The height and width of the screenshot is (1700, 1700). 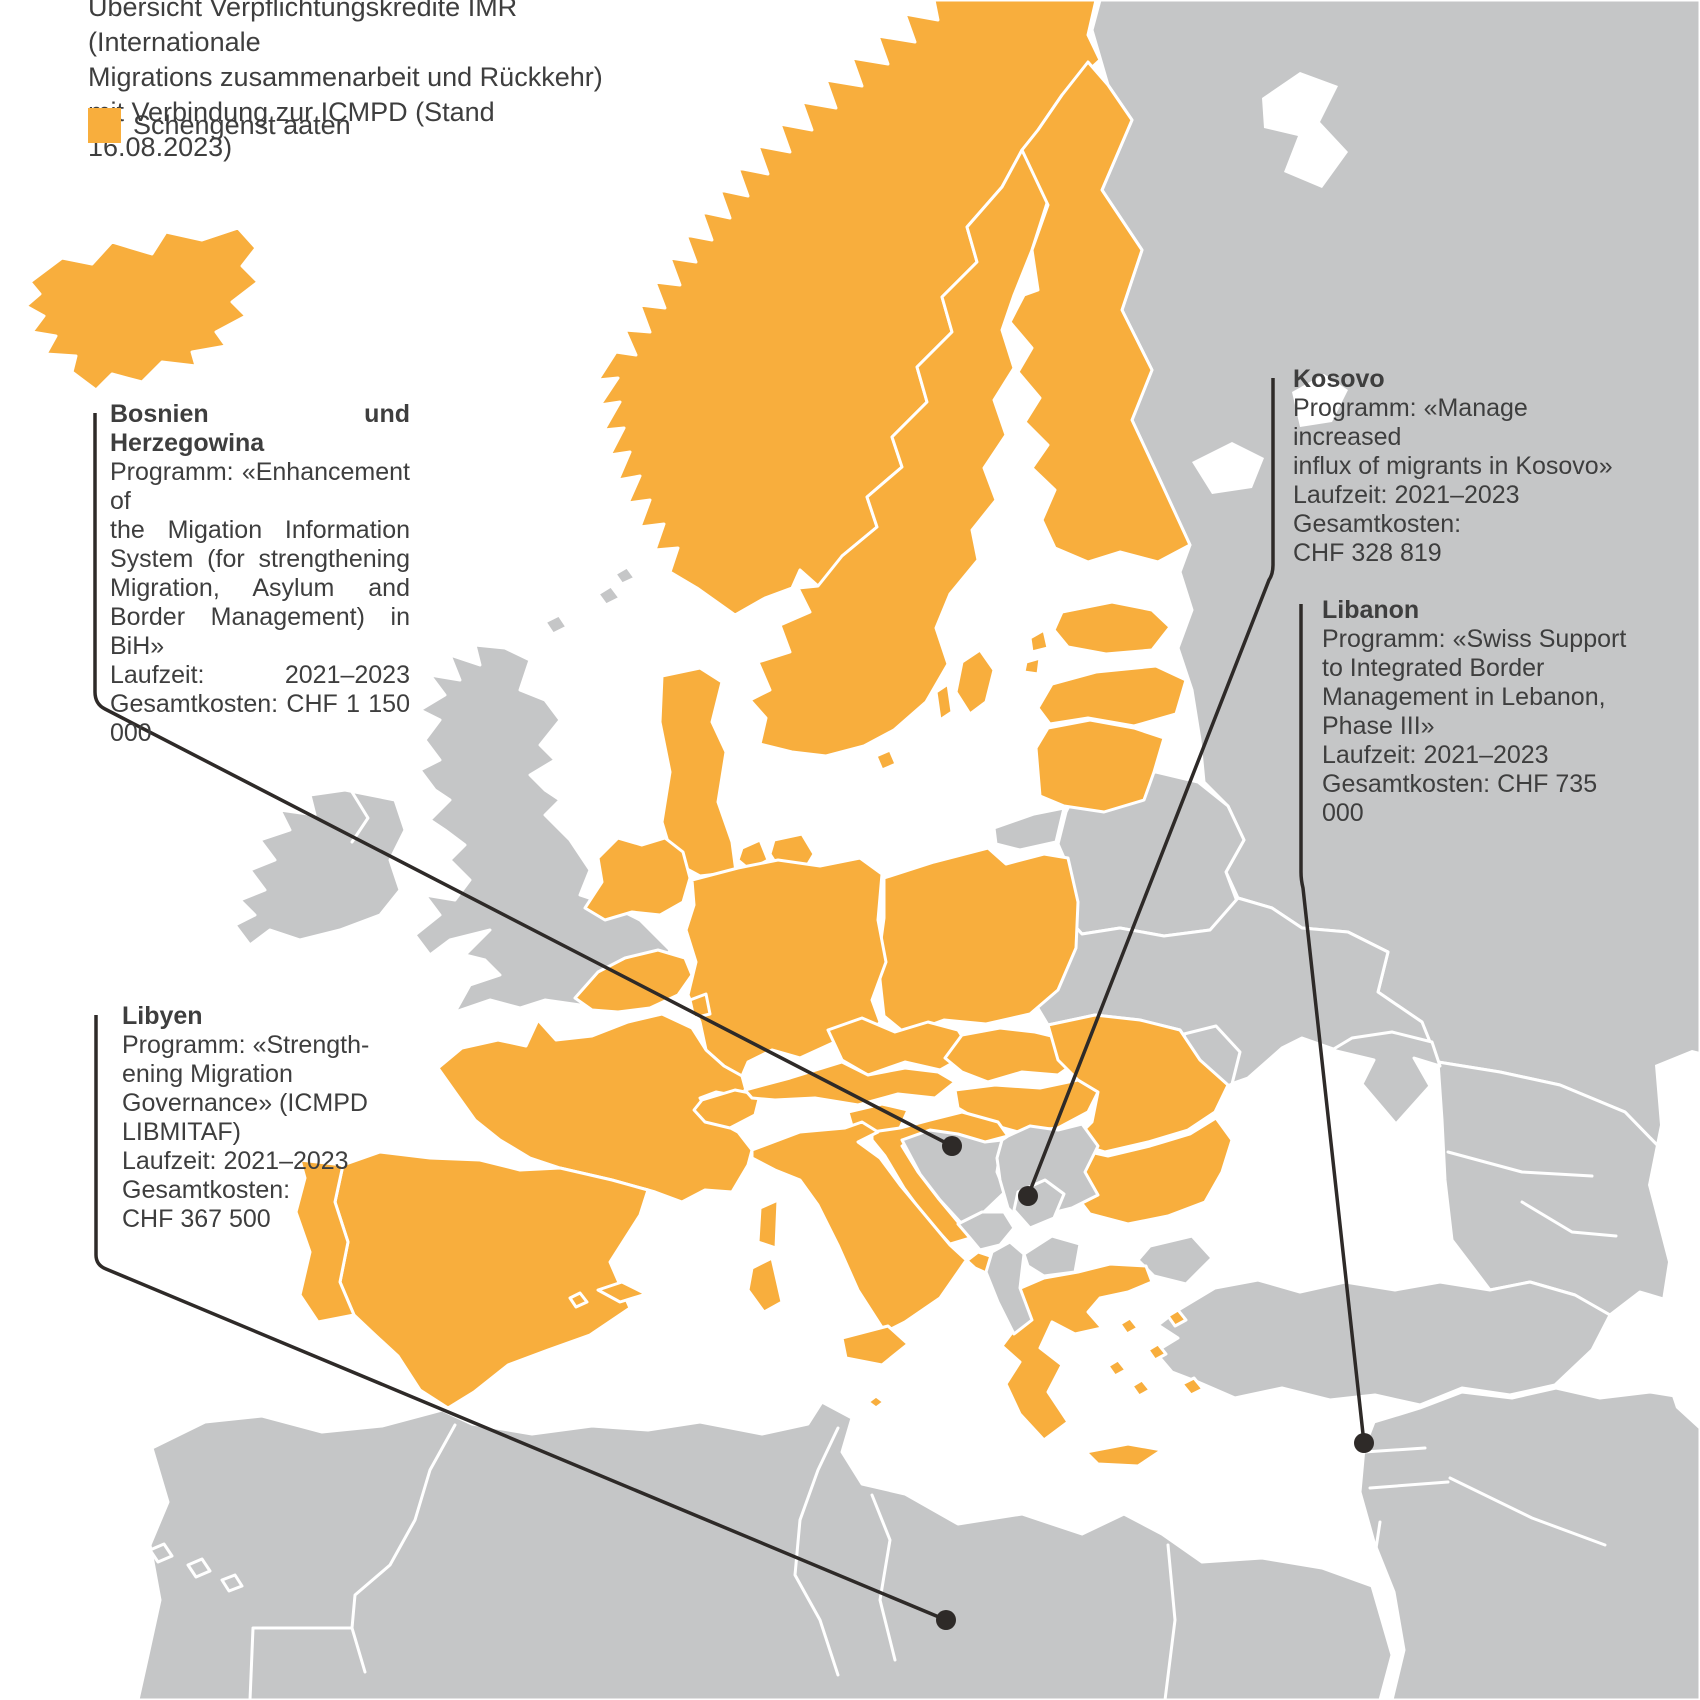 I want to click on annotation-line: LIBMITAF), so click(x=181, y=1132).